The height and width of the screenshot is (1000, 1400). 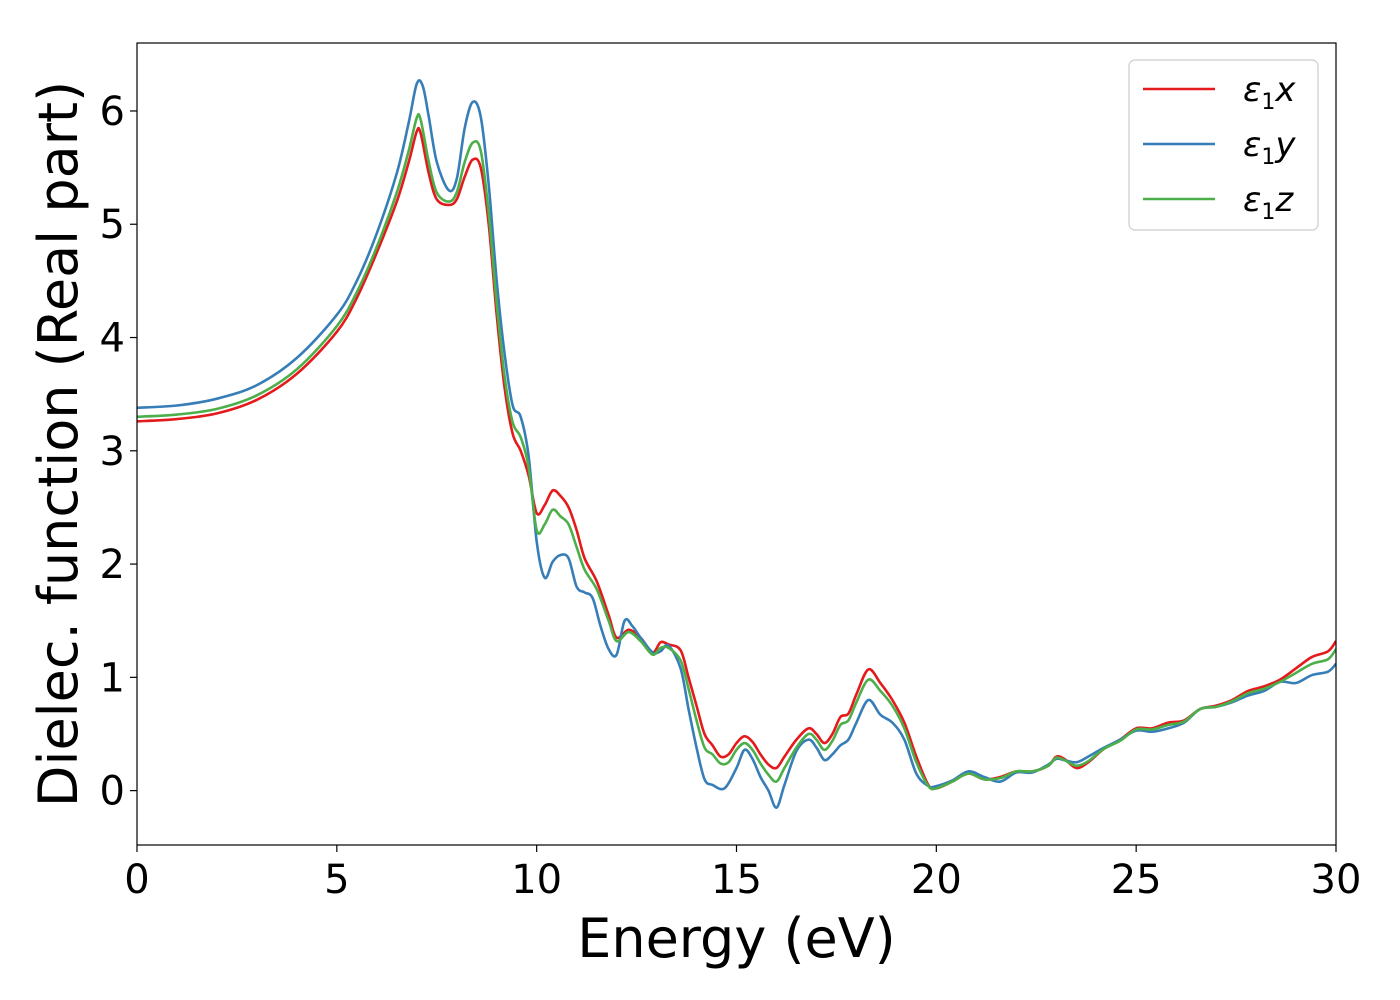 I want to click on x-tick-label: 5, so click(x=336, y=880).